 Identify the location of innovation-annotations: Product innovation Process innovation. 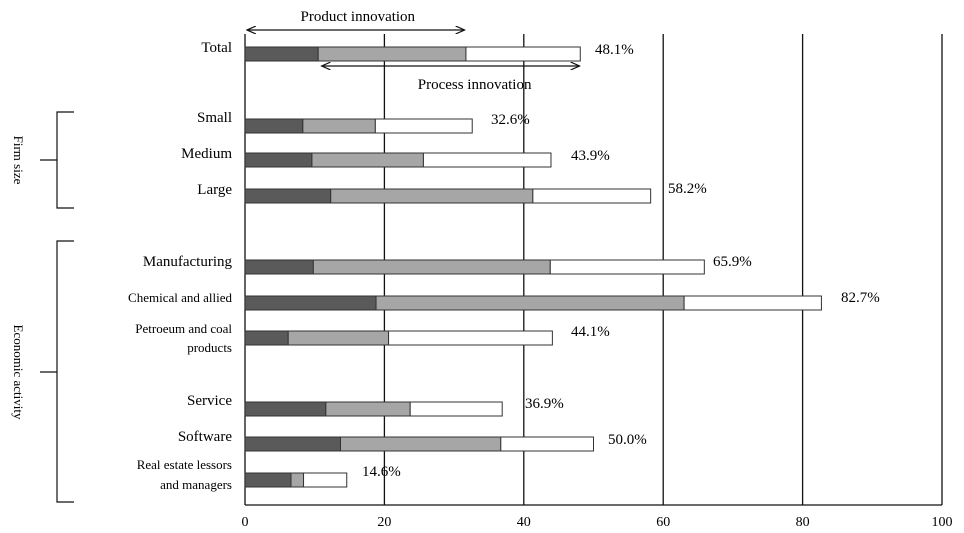
(413, 51).